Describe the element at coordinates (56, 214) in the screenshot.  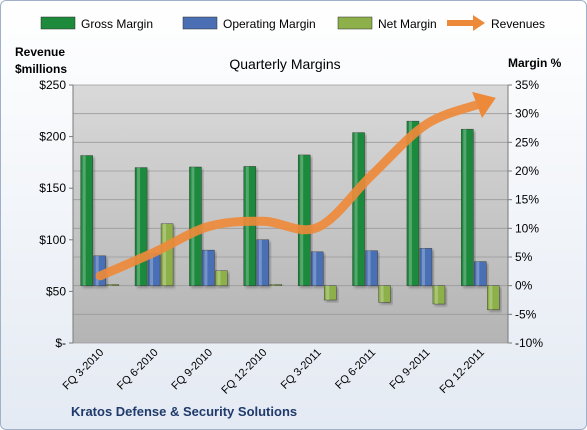
I see `left-axis: $- $50 $100 $150 $200 $250` at that location.